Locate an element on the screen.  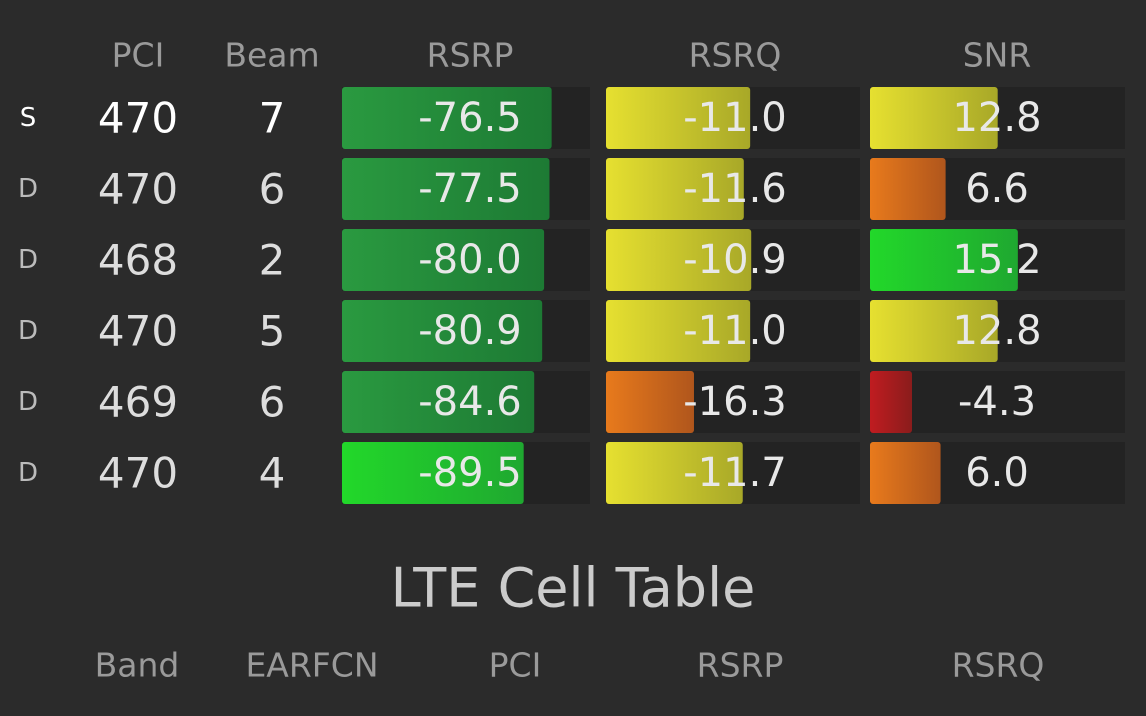
snr-value: -4.3 is located at coordinates (997, 402).